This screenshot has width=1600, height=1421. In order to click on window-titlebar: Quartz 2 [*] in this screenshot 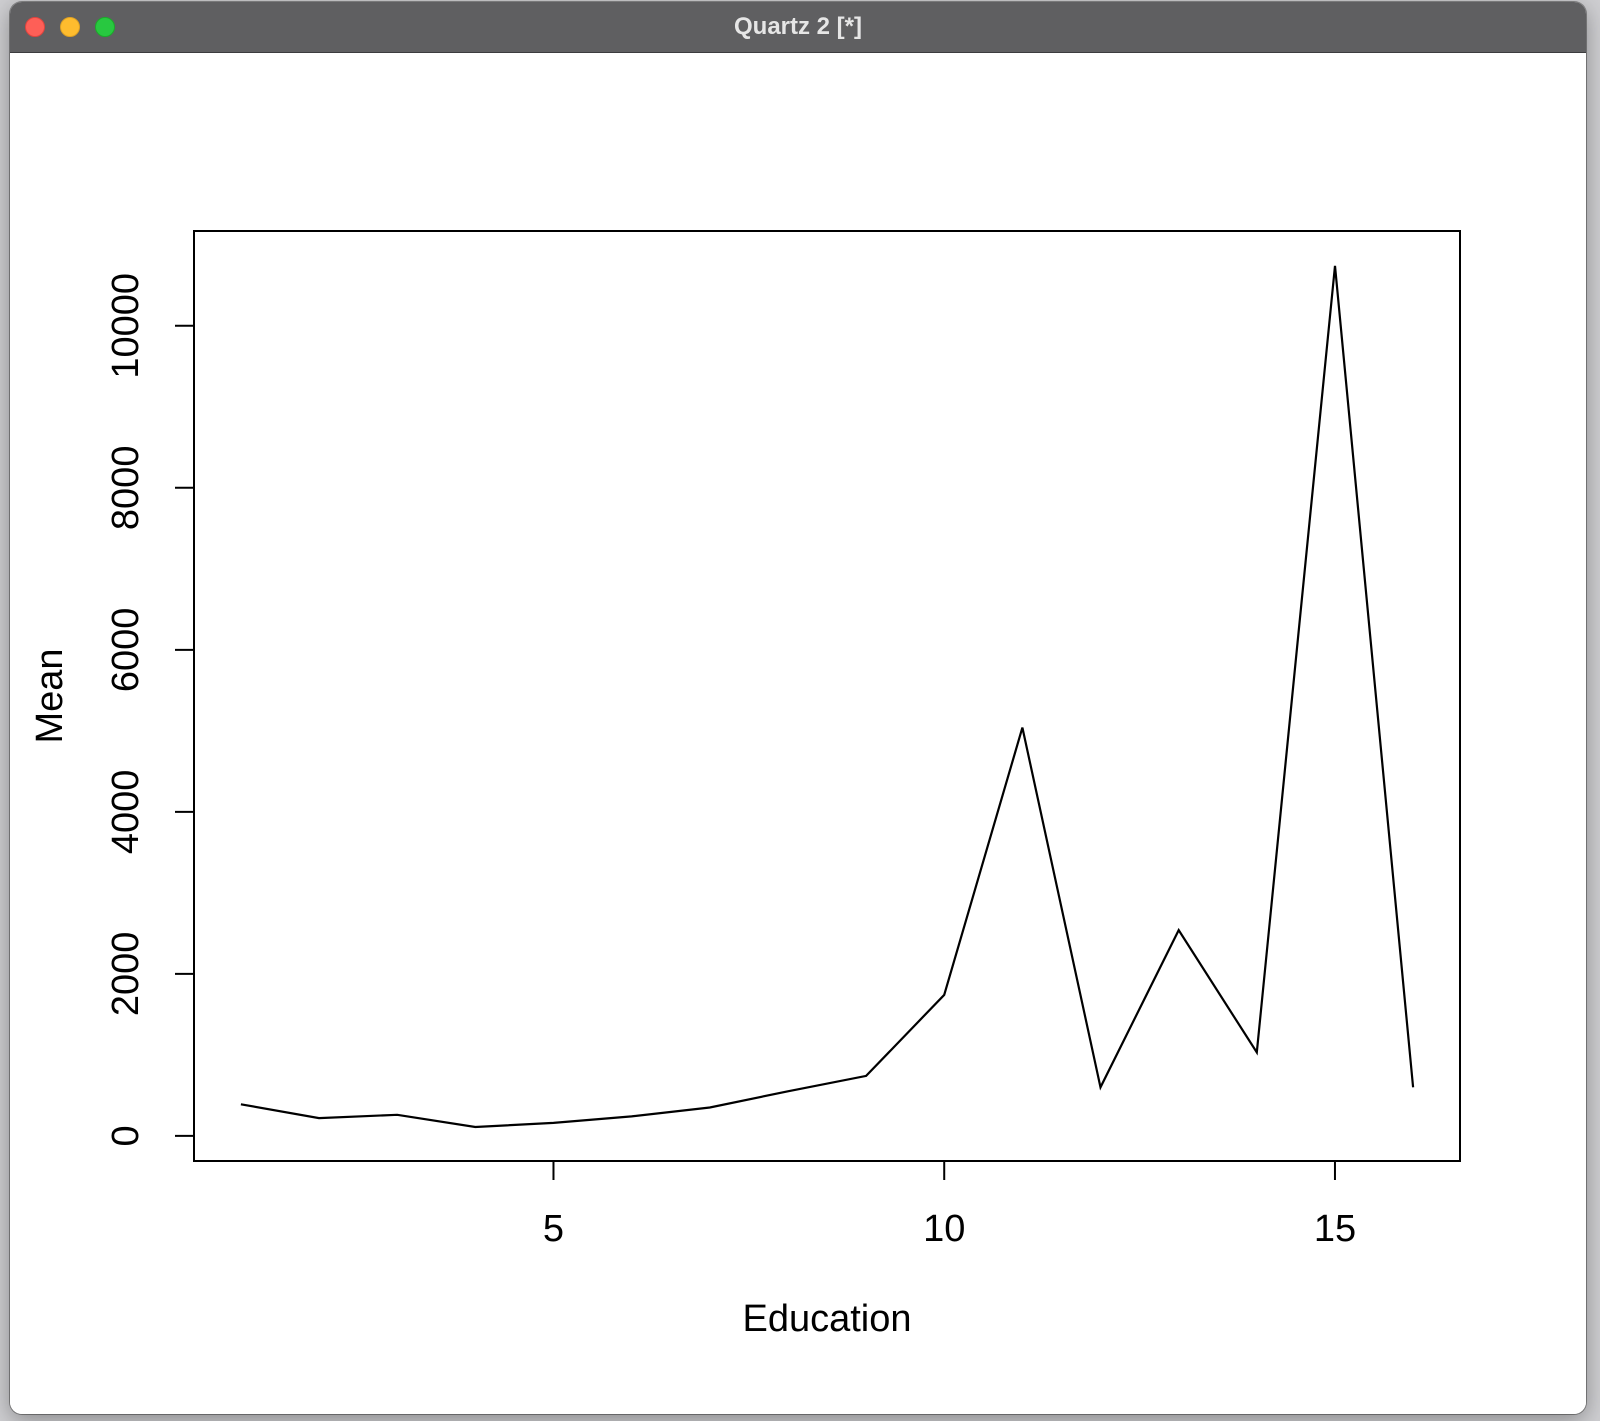, I will do `click(798, 27)`.